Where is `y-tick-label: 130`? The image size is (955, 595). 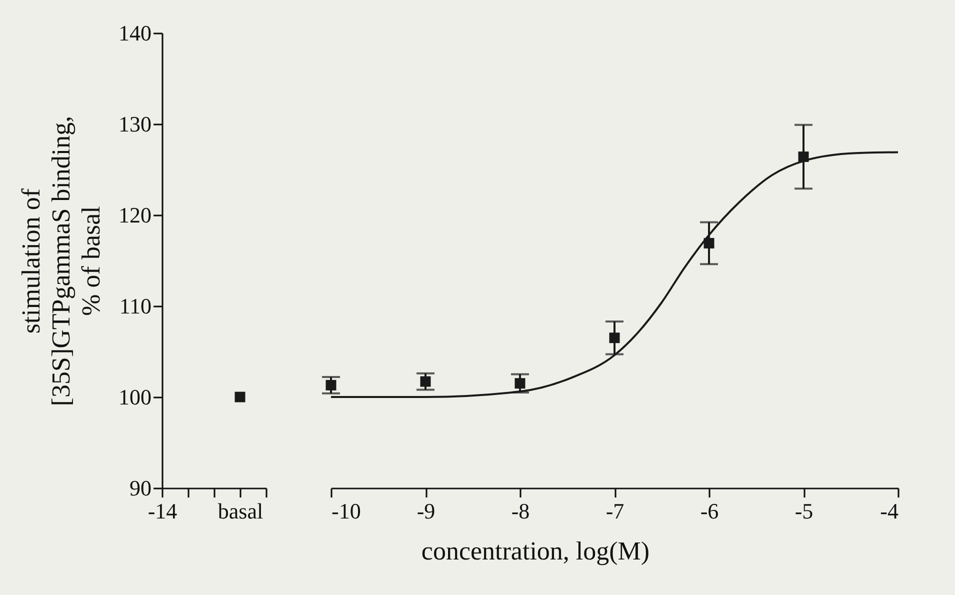 y-tick-label: 130 is located at coordinates (135, 124).